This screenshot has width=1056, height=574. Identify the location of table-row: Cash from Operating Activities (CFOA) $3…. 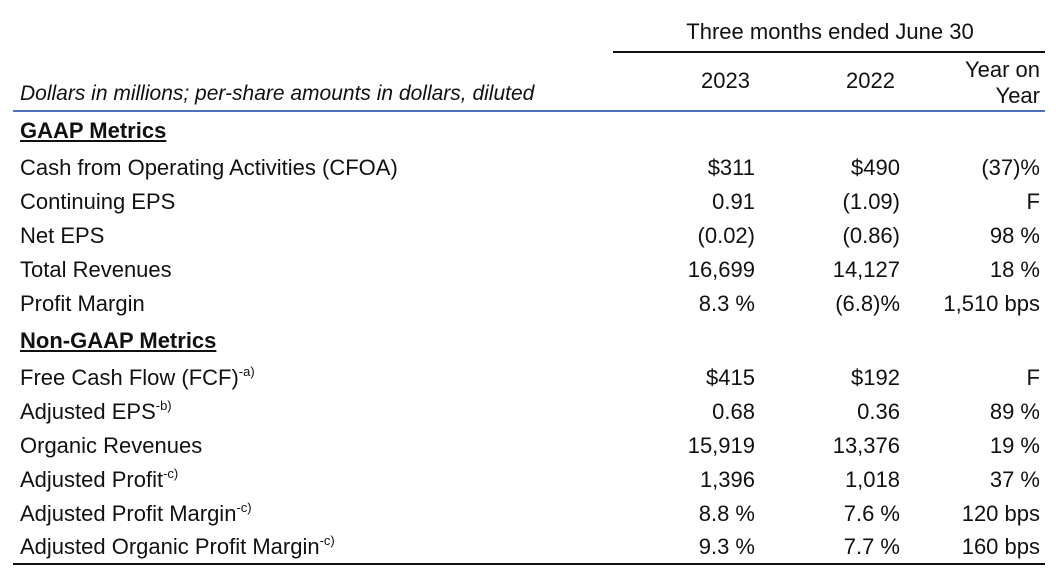
(528, 168).